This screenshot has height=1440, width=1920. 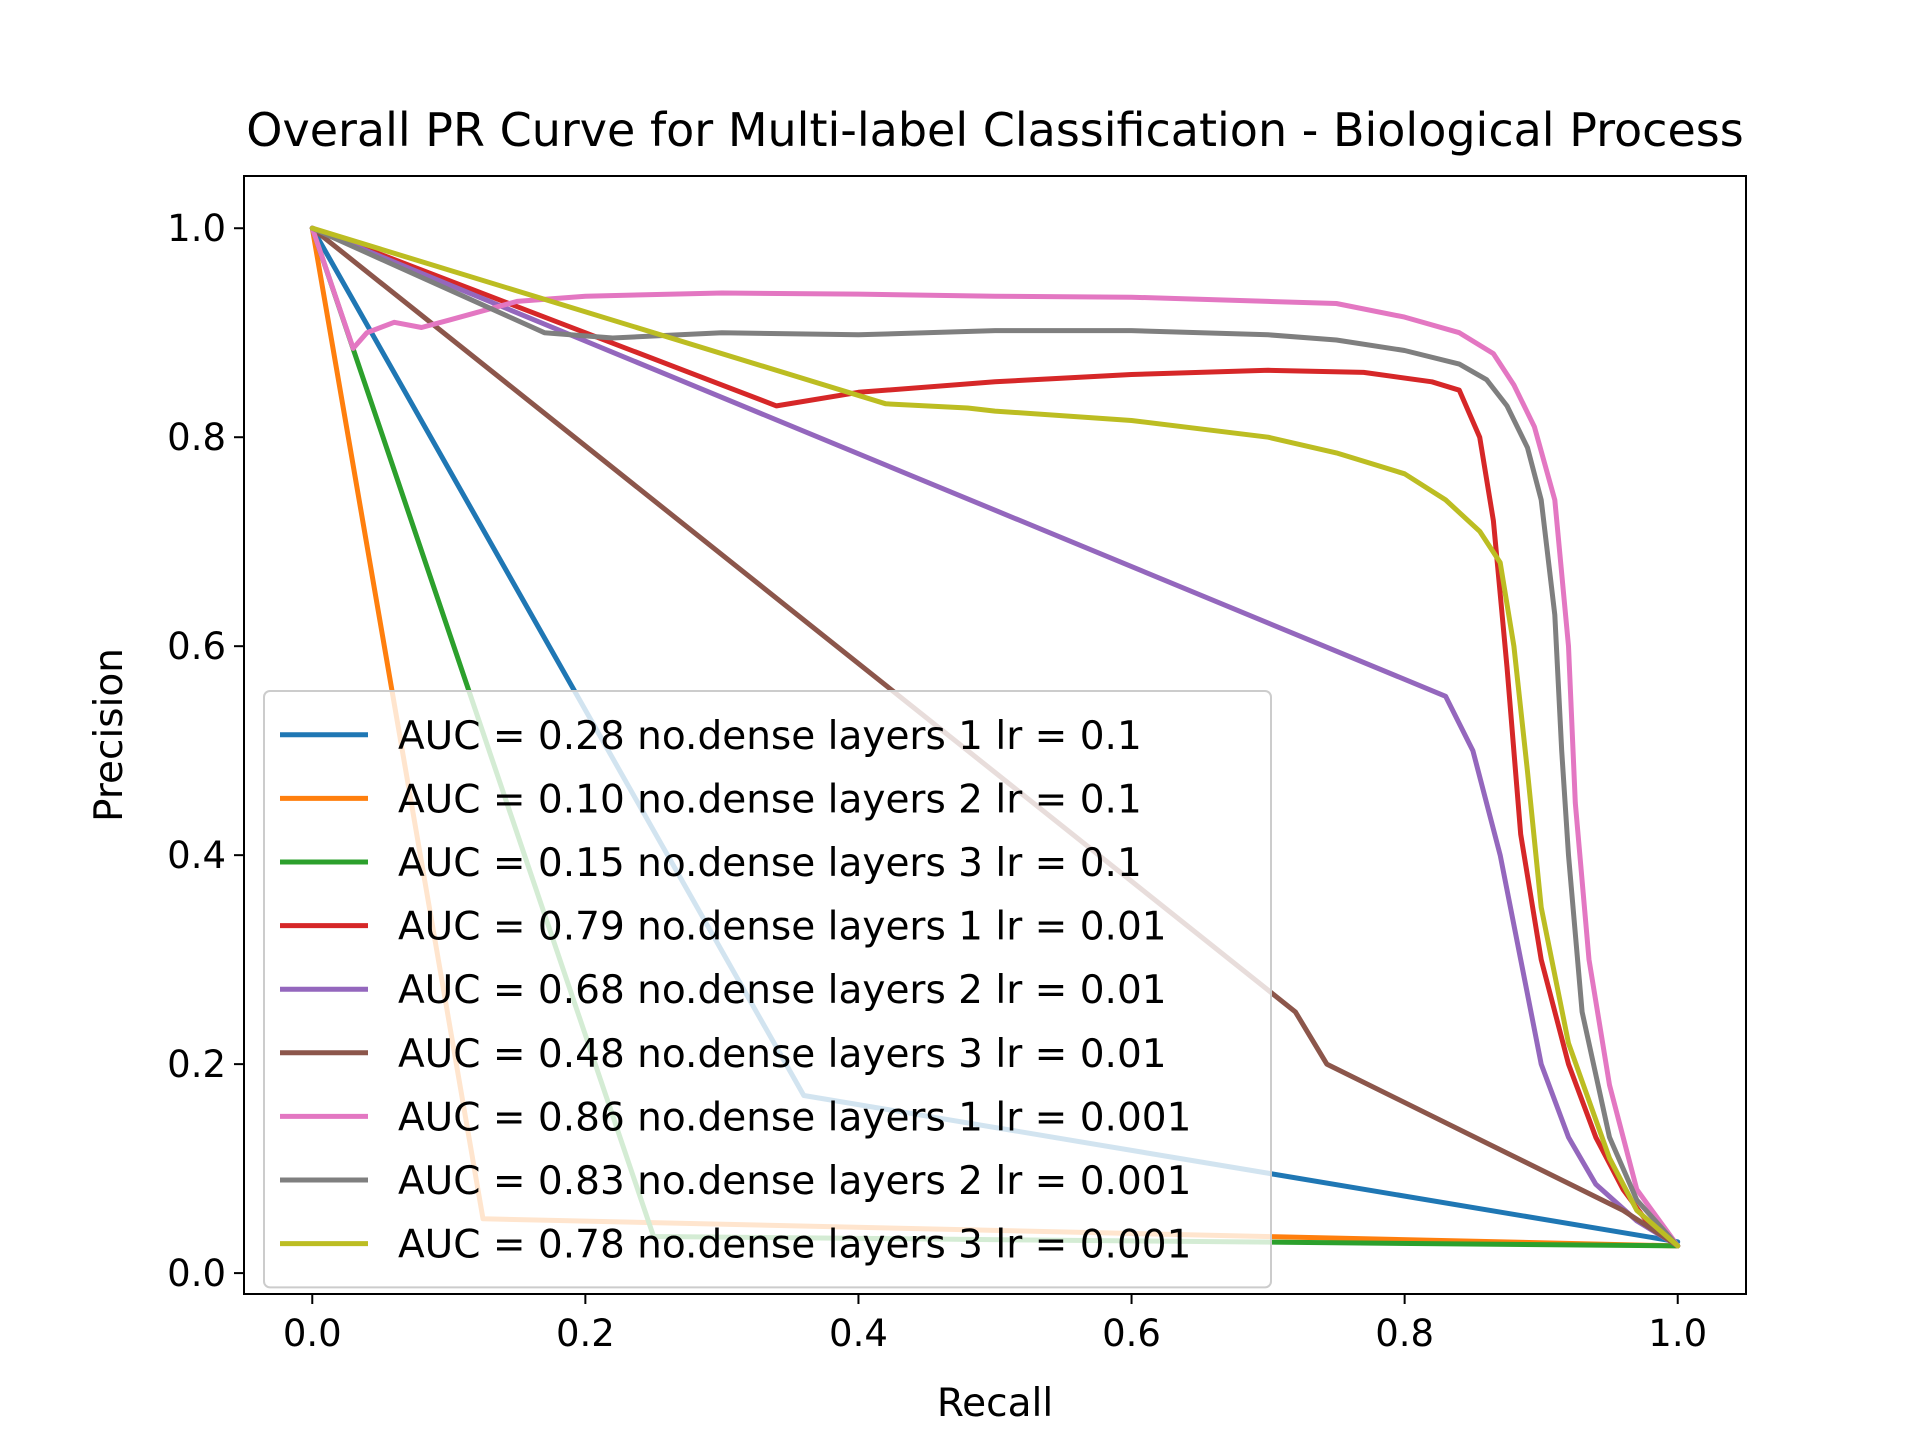 I want to click on x-tick-label: 0.8, so click(x=1404, y=1333).